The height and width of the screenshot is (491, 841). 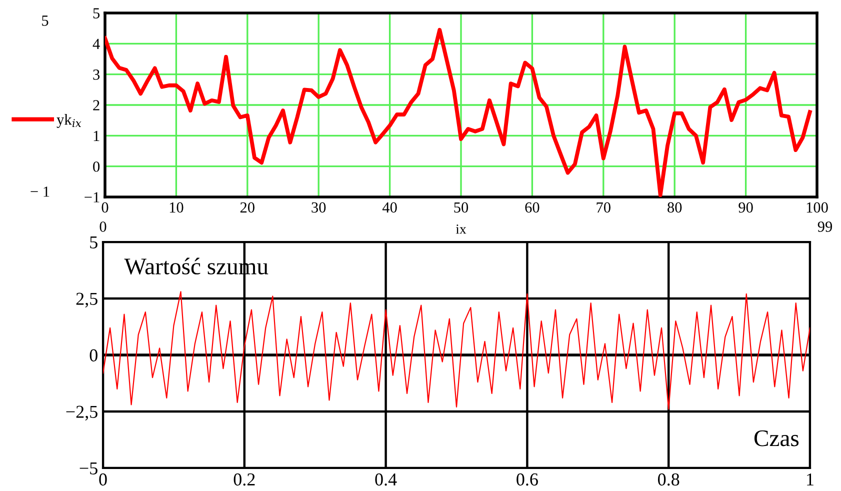 What do you see at coordinates (776, 438) in the screenshot?
I see `x-axis-title: Czas` at bounding box center [776, 438].